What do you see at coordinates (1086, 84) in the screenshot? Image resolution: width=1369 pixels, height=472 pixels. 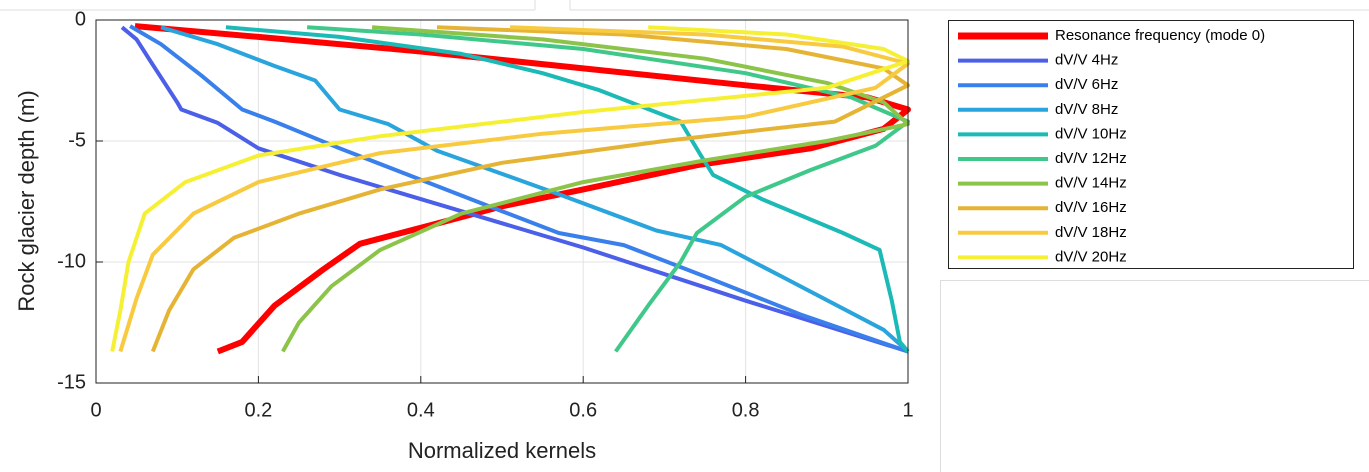 I see `legend-label: dV/V 6Hz` at bounding box center [1086, 84].